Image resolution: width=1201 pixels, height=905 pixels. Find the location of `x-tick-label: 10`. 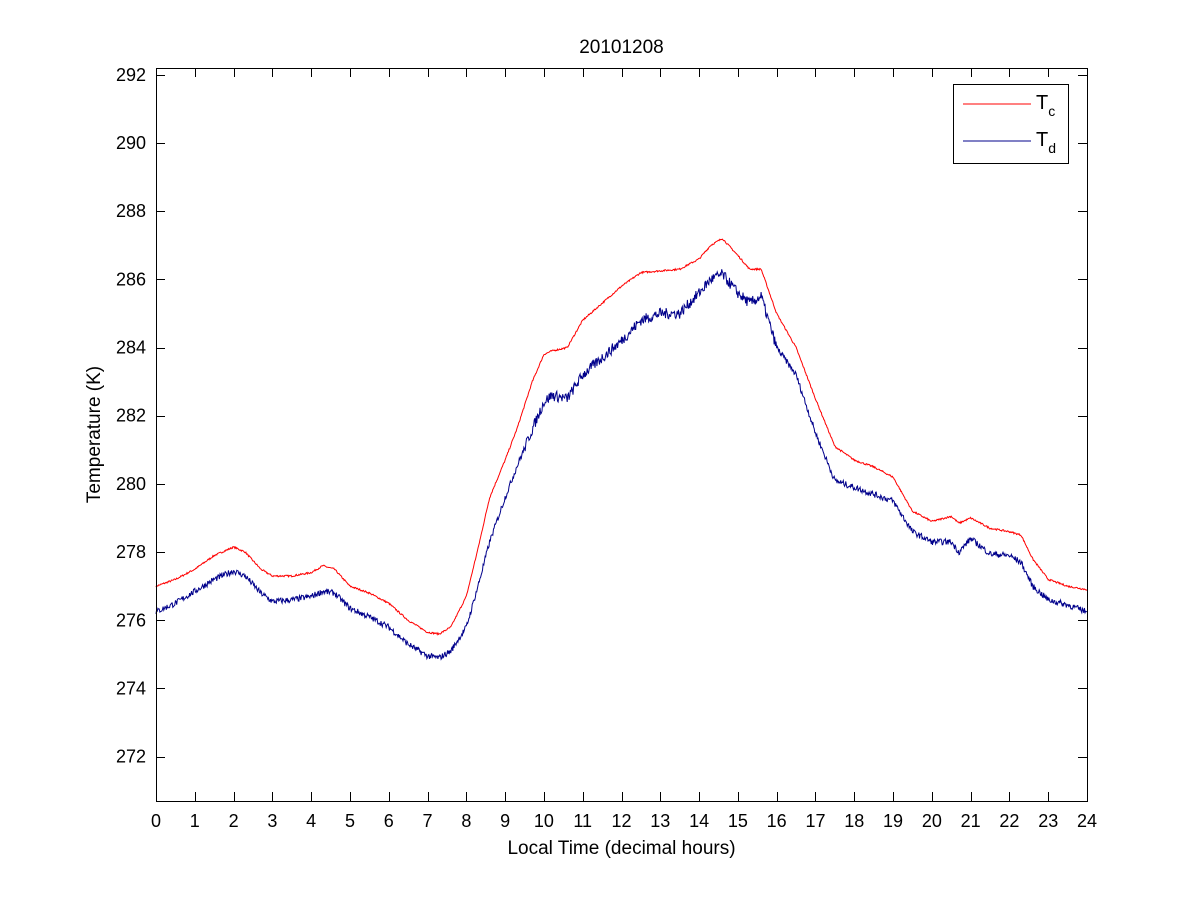

x-tick-label: 10 is located at coordinates (544, 821).